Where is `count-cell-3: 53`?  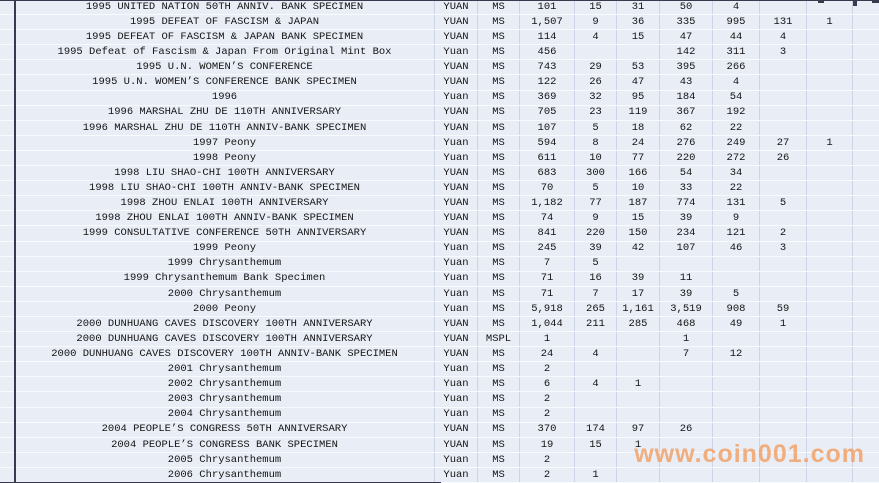 count-cell-3: 53 is located at coordinates (638, 67).